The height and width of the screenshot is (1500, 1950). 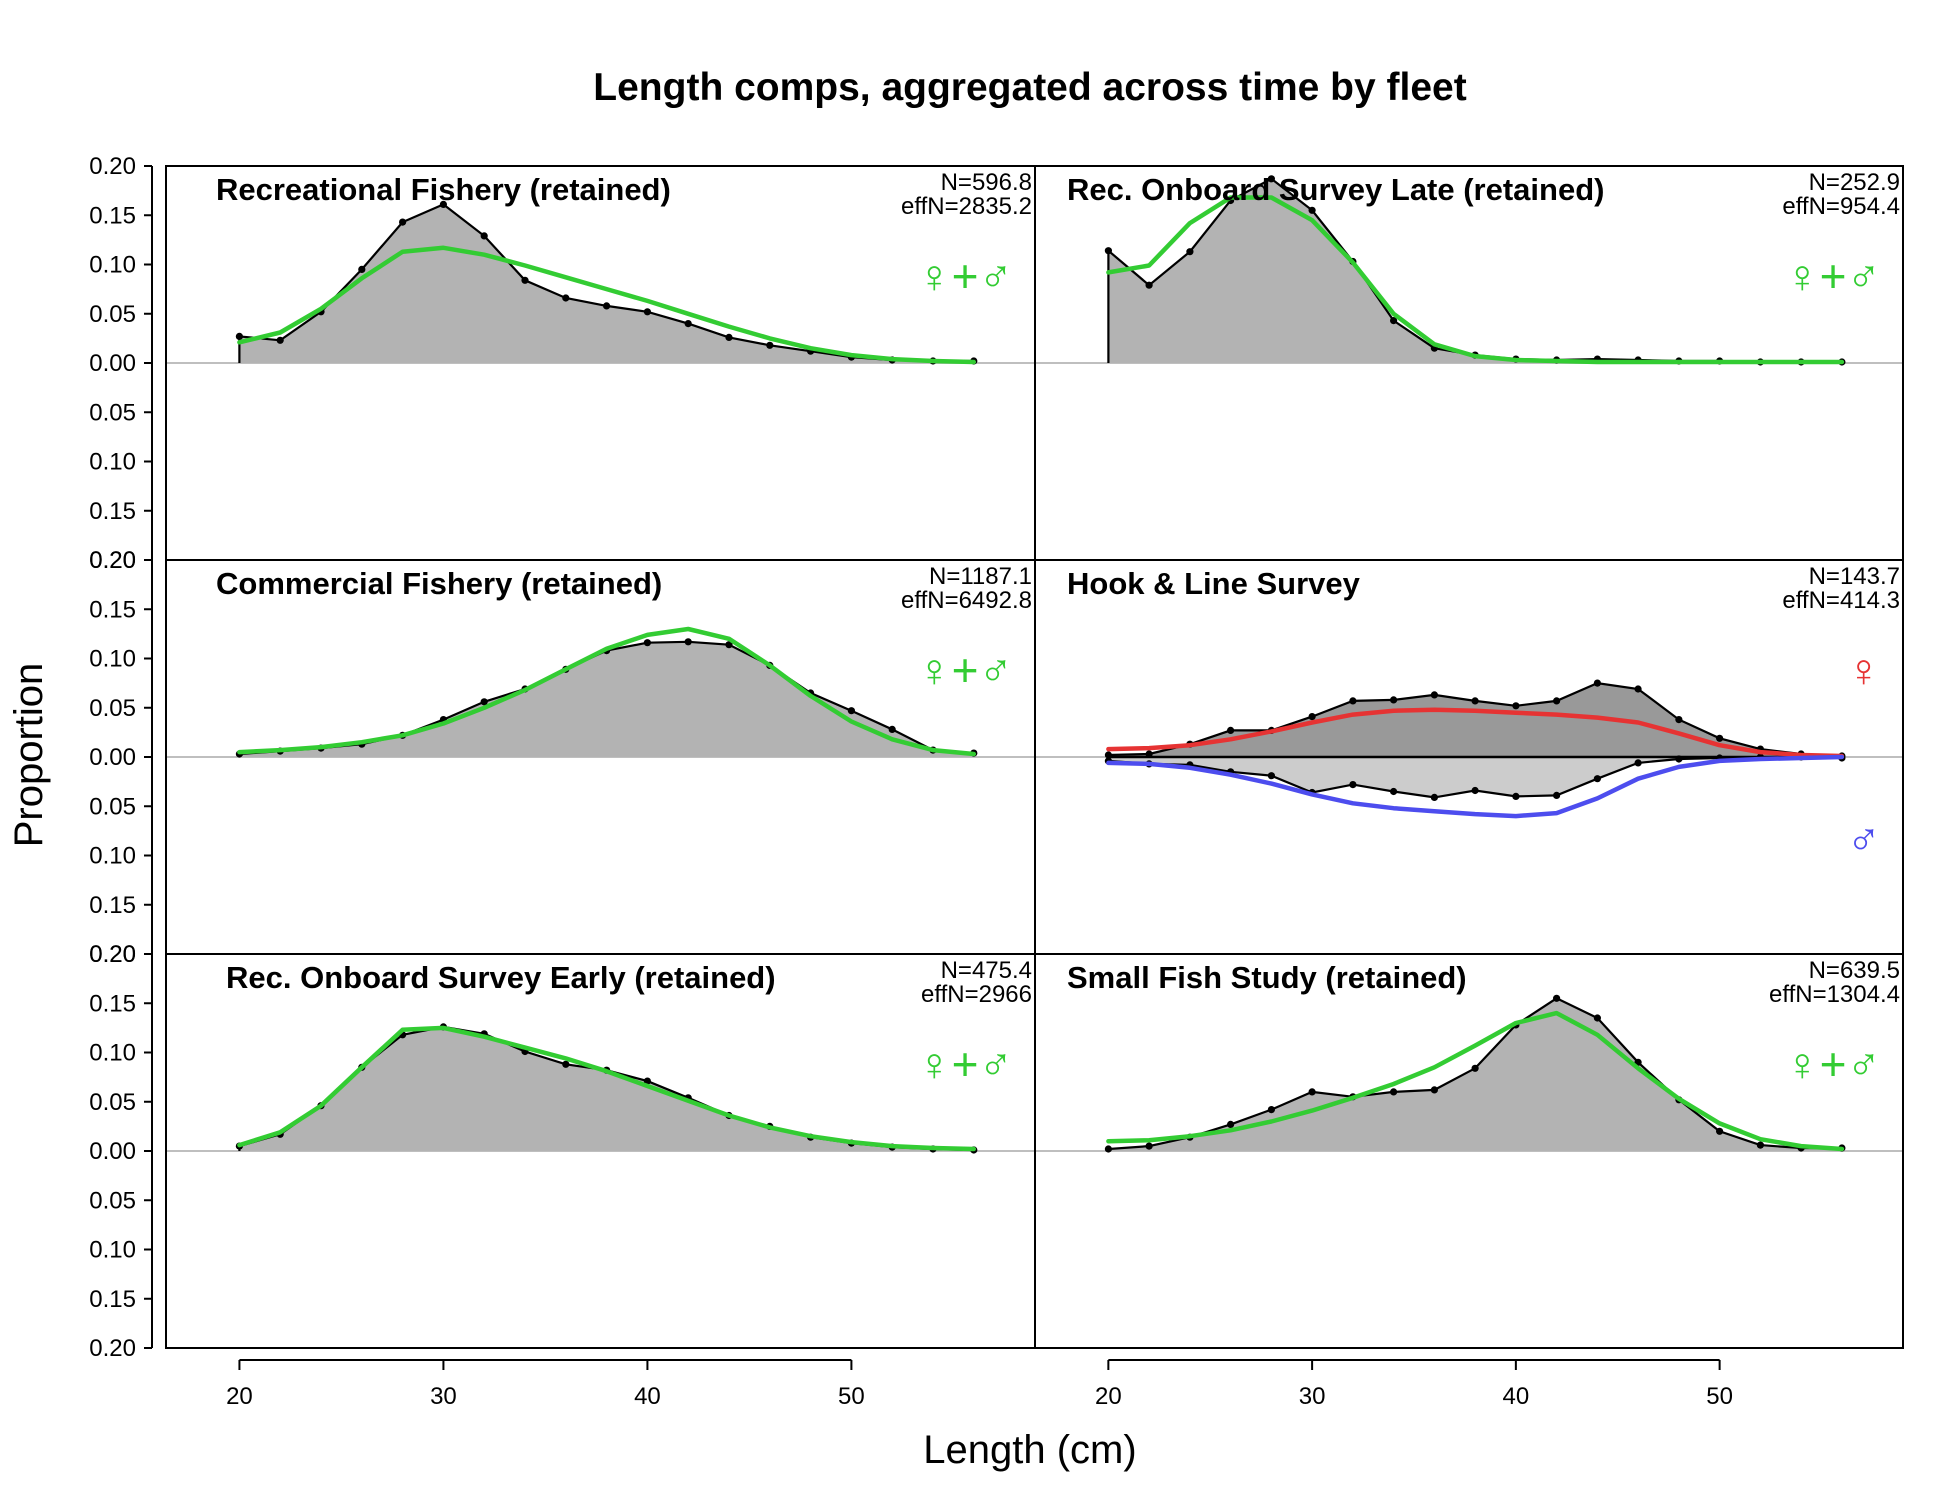 I want to click on y-axis-row-2: 0.20 0.15 0.10 0.05 0.00 0.05 0.10 0.15 0.20, so click(x=121, y=757).